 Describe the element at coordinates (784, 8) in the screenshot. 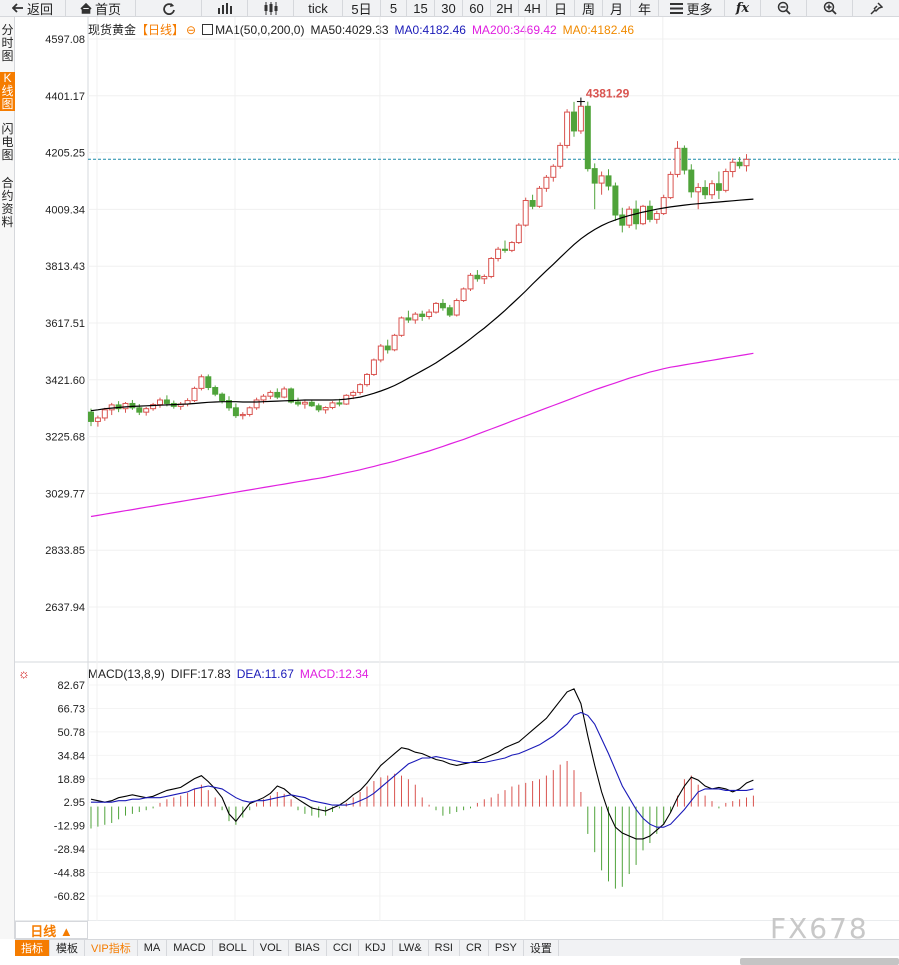

I see `zoom-out-button` at that location.